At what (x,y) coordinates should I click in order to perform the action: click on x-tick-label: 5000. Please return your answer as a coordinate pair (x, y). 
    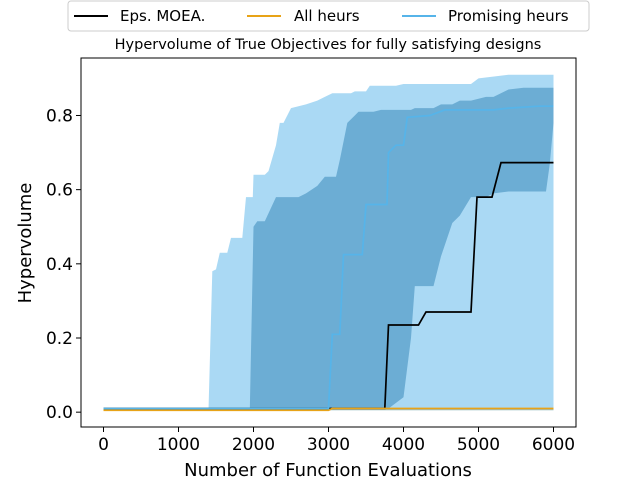
    Looking at the image, I should click on (478, 445).